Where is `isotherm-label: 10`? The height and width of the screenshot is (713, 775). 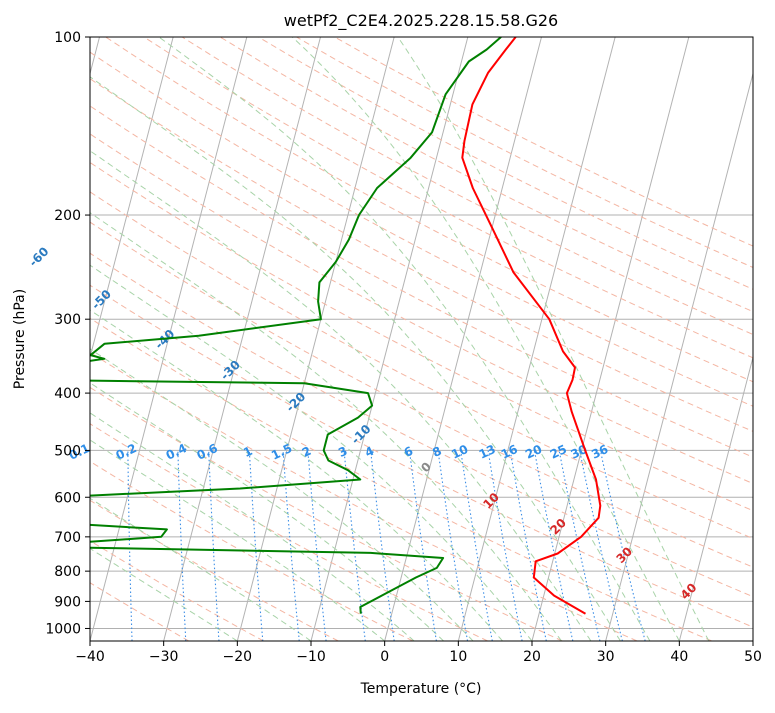
isotherm-label: 10 is located at coordinates (491, 501).